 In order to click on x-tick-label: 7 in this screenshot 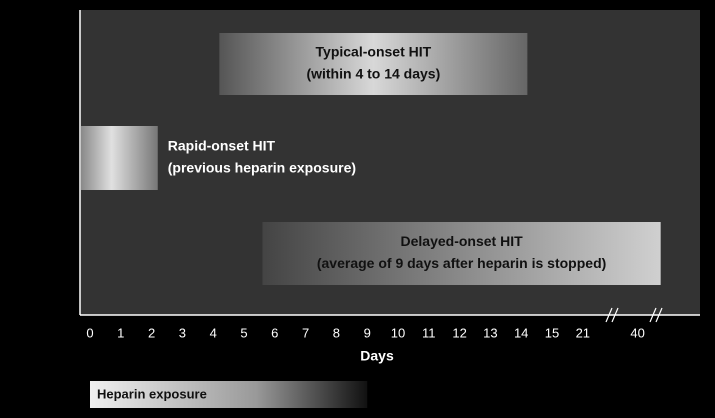, I will do `click(305, 332)`.